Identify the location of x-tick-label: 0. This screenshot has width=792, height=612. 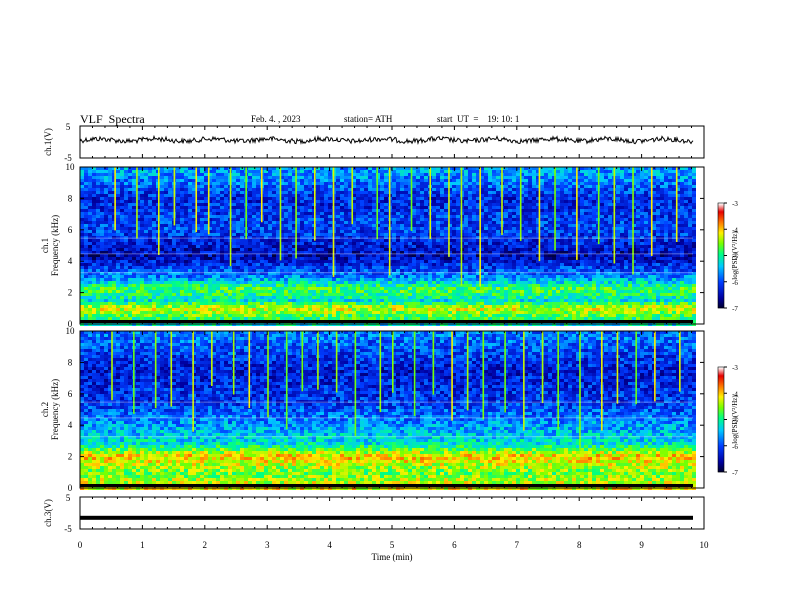
(80, 545).